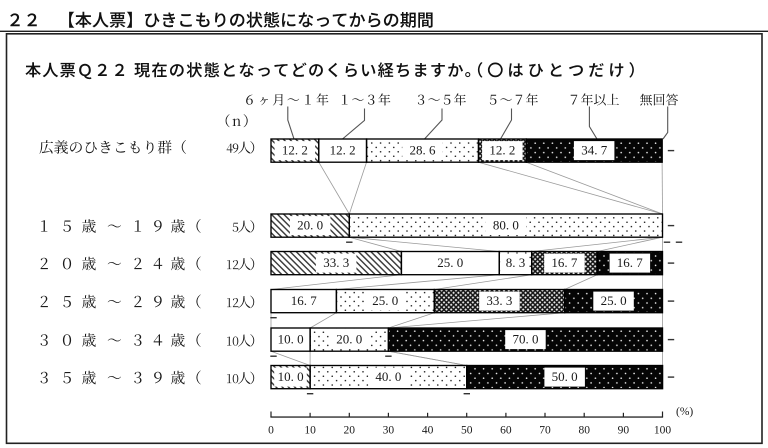 This screenshot has width=768, height=448. Describe the element at coordinates (526, 339) in the screenshot. I see `svg-text: 70. 0` at that location.